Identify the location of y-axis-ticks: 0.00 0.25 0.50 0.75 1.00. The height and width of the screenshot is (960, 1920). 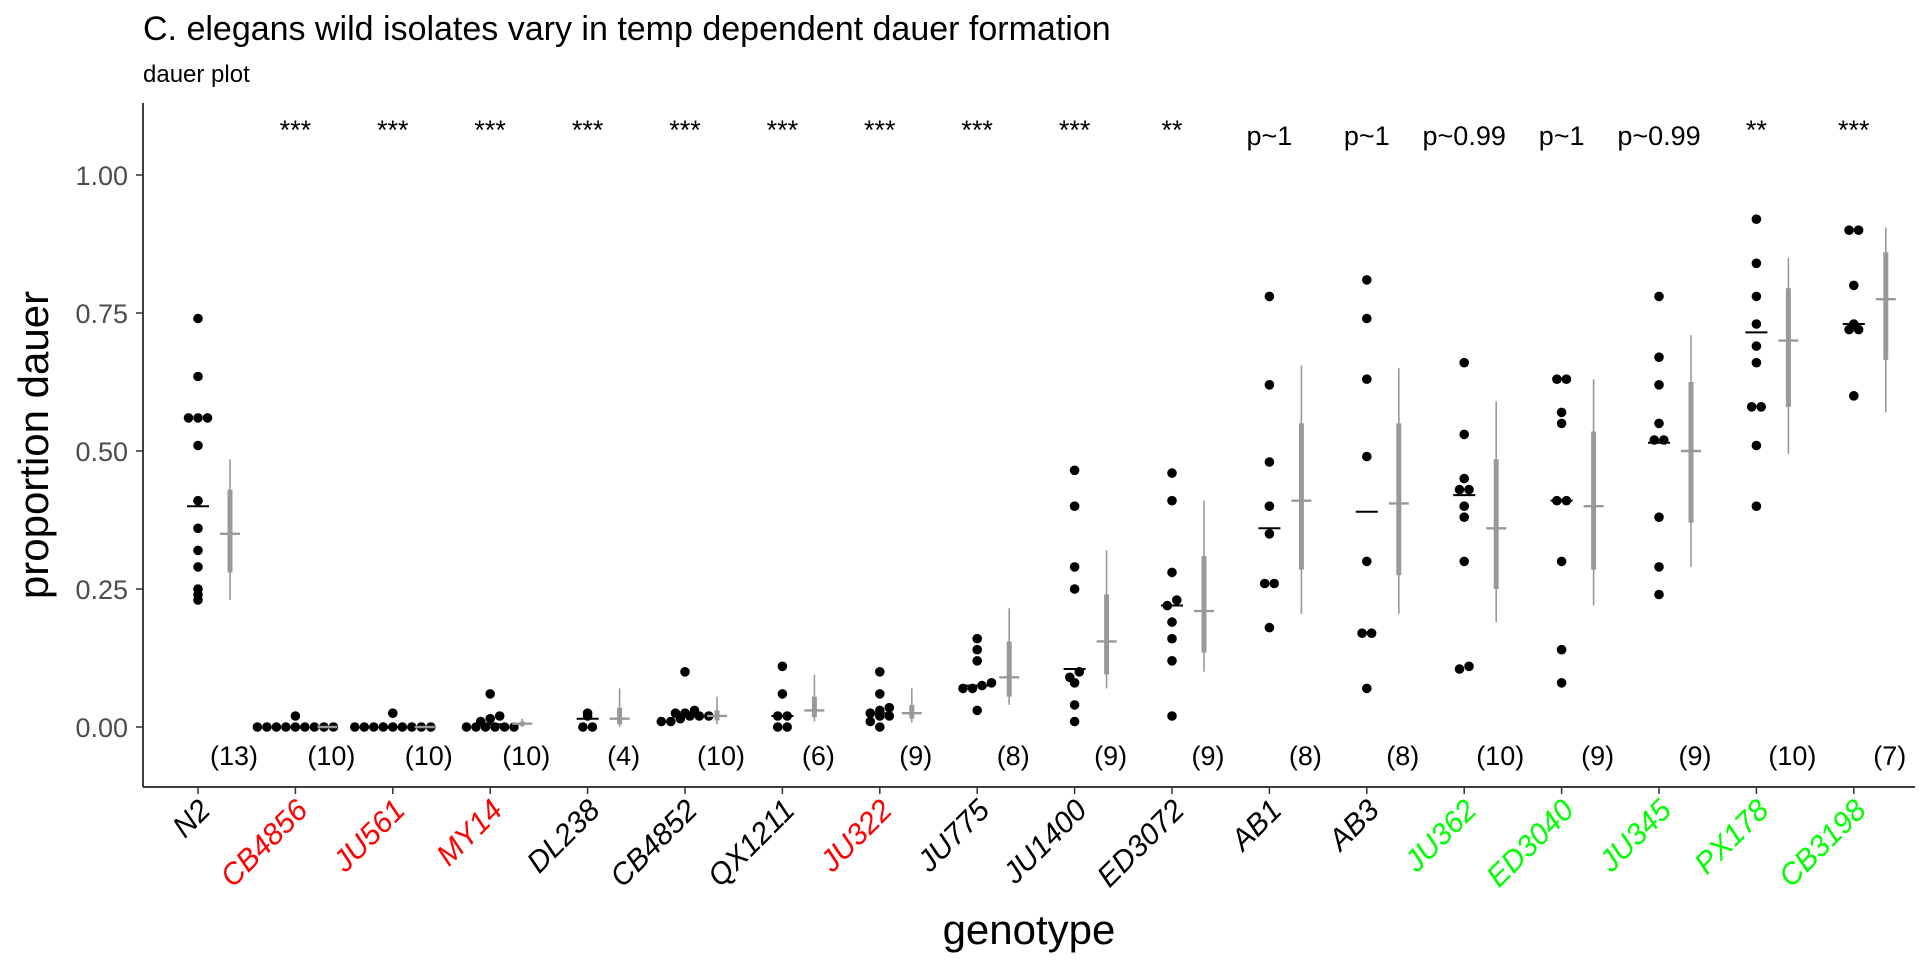
(109, 452).